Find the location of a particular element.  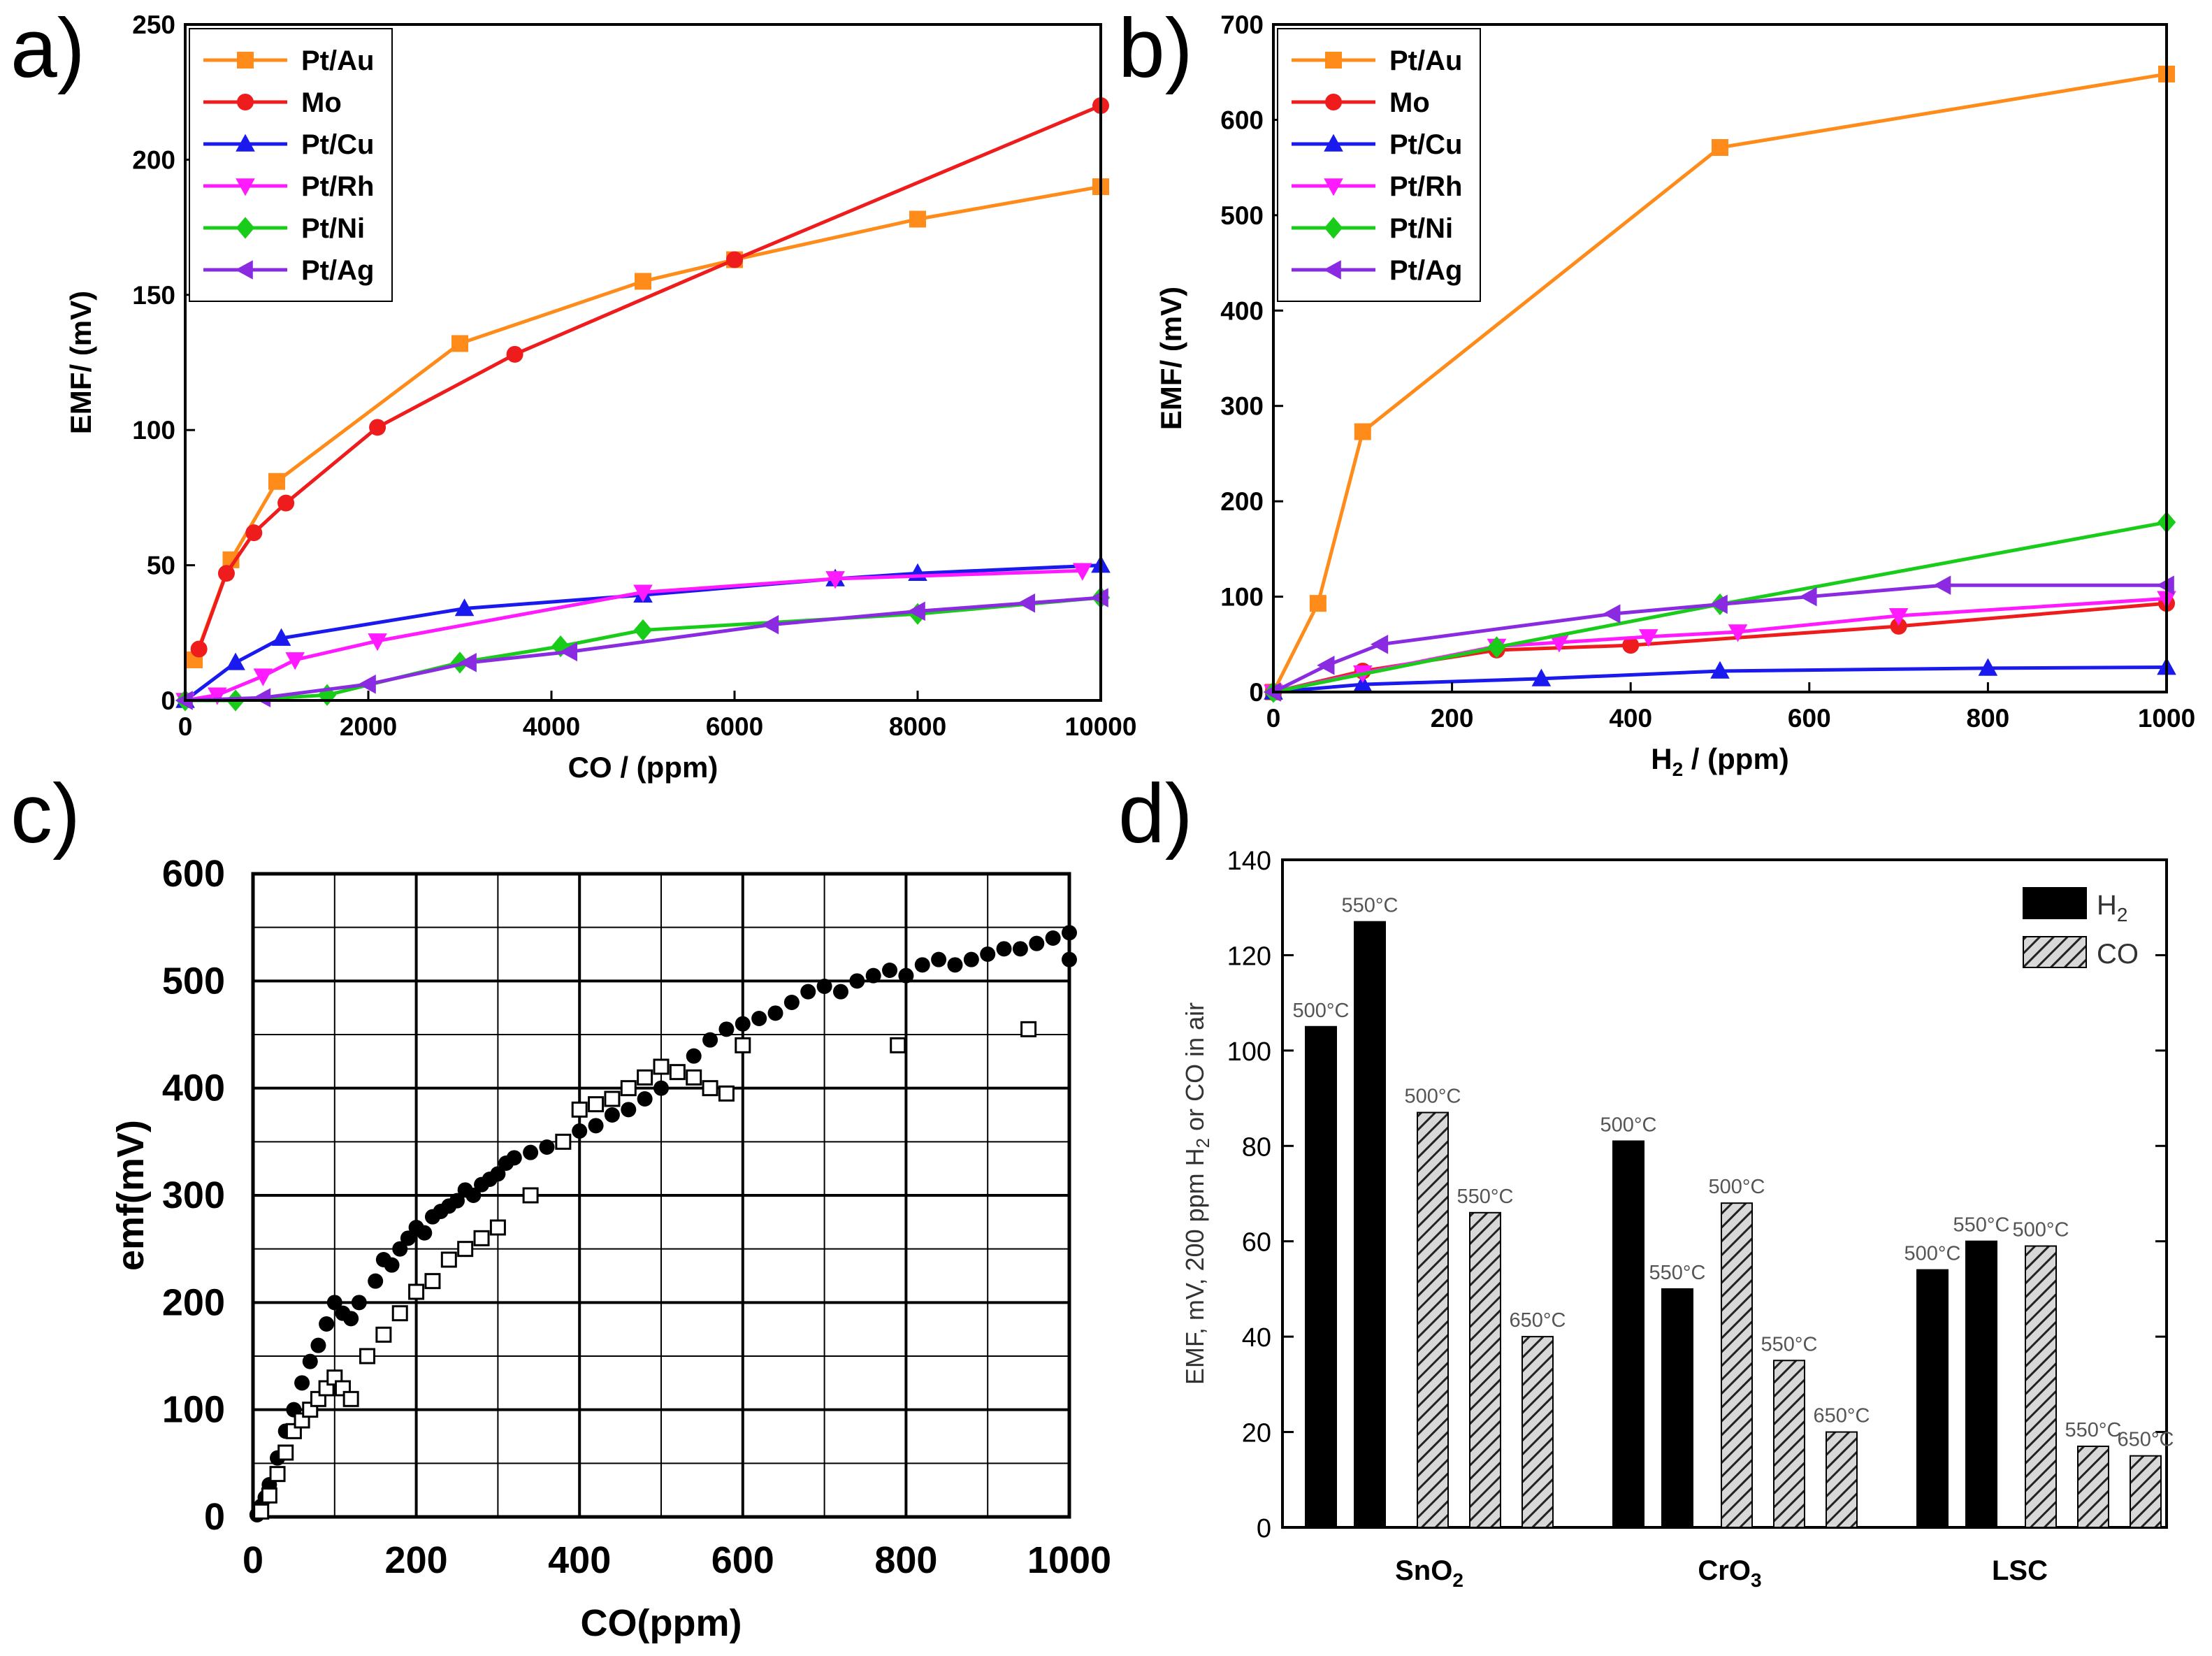

y-tick-label: 100 is located at coordinates (153, 430).